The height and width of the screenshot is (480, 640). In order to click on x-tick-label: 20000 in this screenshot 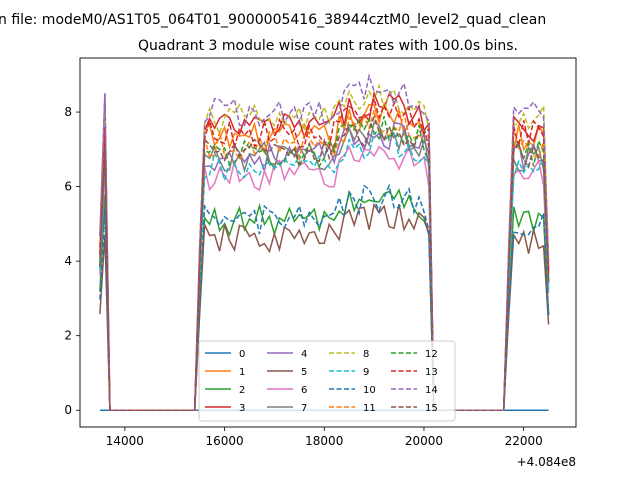, I will do `click(424, 441)`.